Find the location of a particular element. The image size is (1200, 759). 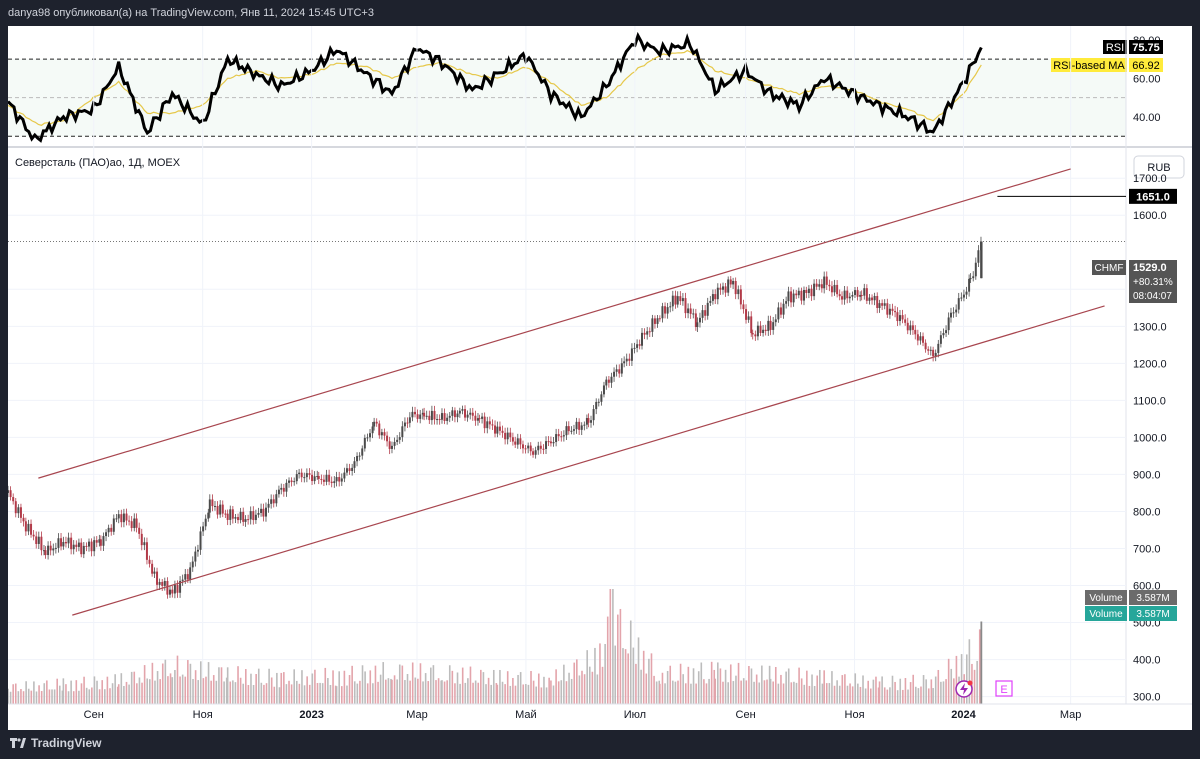

rsi-ma-badge: RSI-based MA 66.92 is located at coordinates (1107, 65).